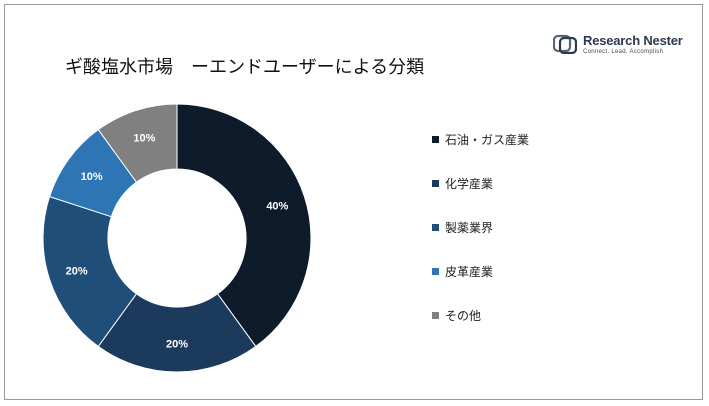  Describe the element at coordinates (487, 139) in the screenshot. I see `legend-label: 石油・ガス産業` at that location.